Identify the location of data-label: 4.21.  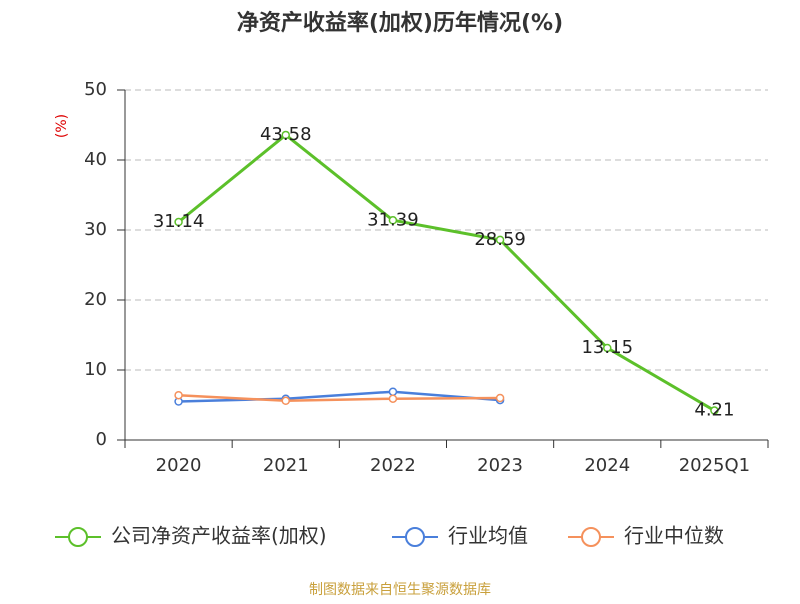
(714, 410).